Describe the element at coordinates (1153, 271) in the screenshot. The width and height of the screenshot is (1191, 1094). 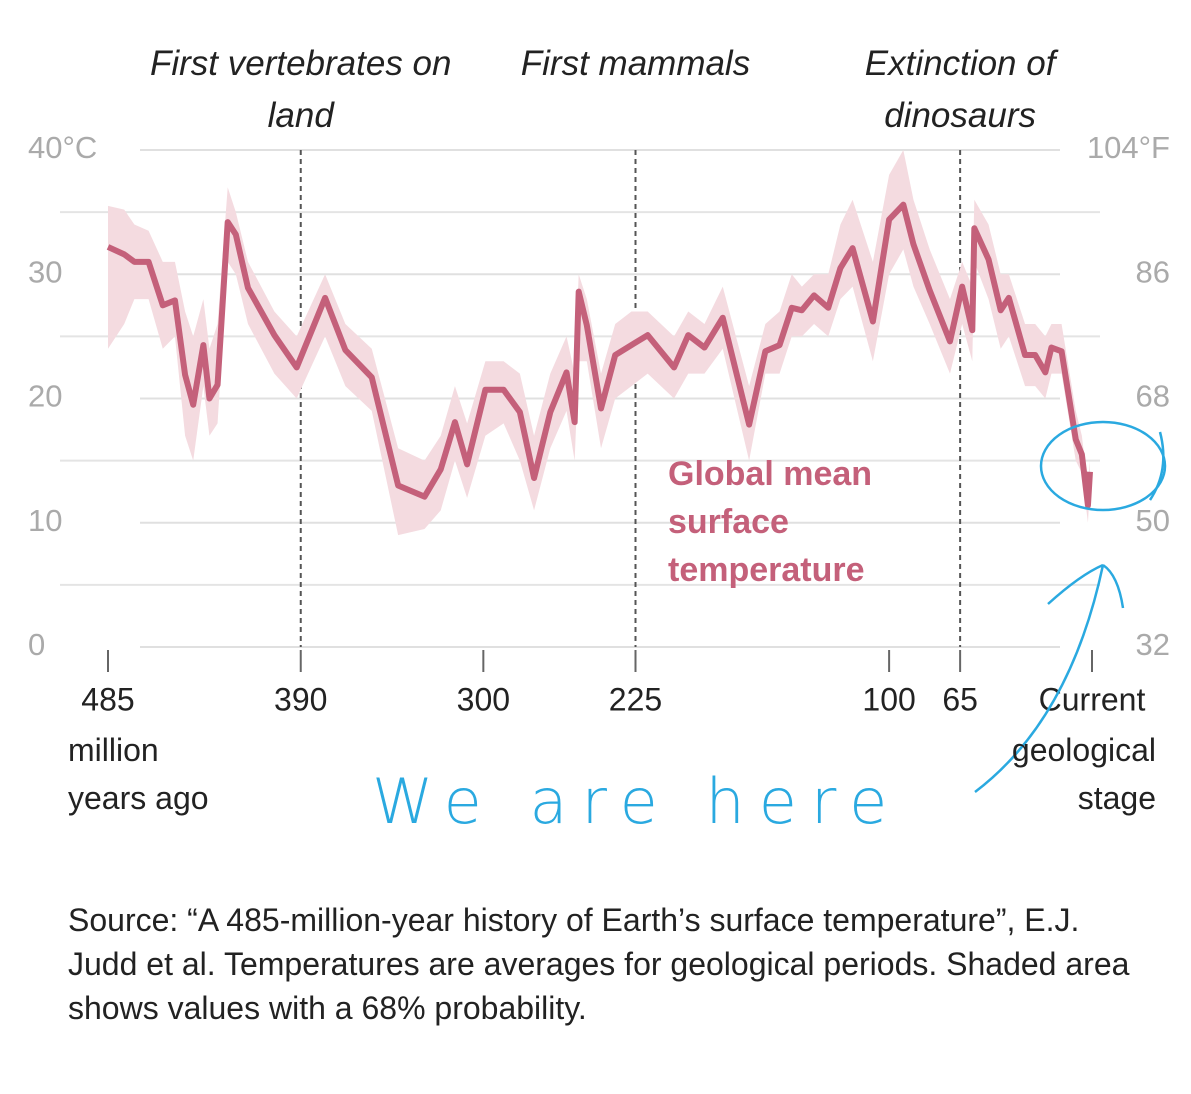
I see `y2-tick-label: 86` at that location.